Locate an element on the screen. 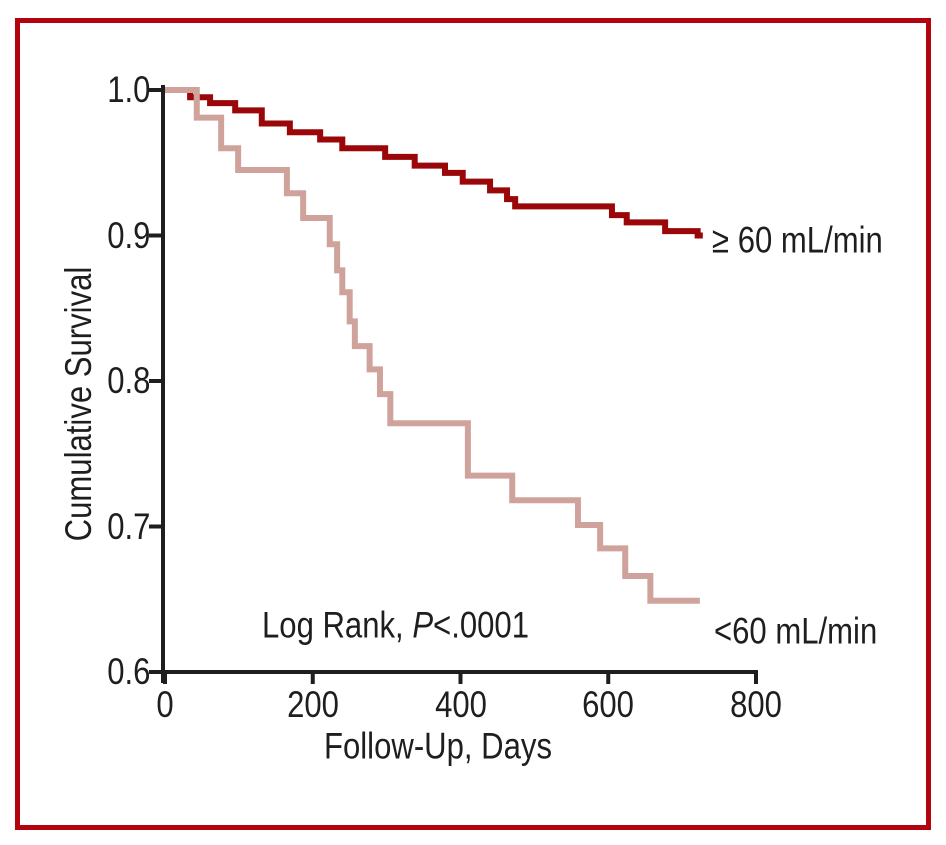 The height and width of the screenshot is (845, 946). survival-curve-ge60 is located at coordinates (434, 163).